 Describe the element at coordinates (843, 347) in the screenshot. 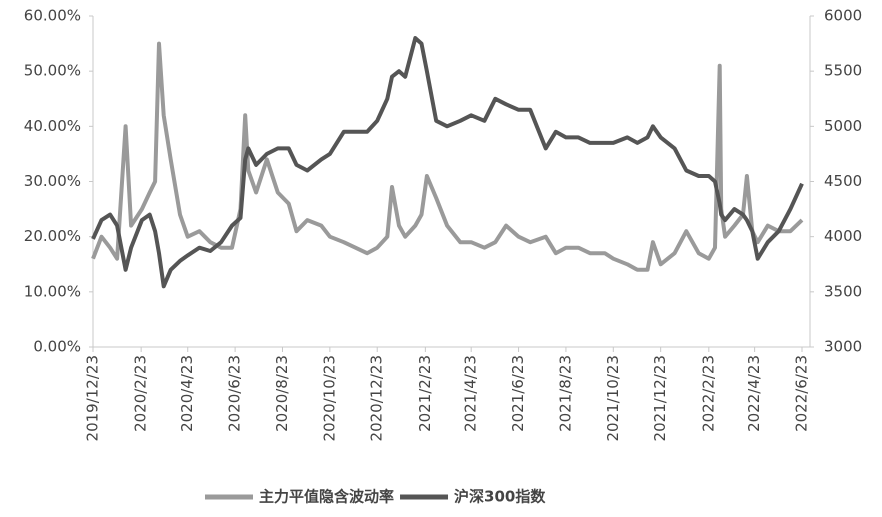

I see `y2-tick-label: 3000` at that location.